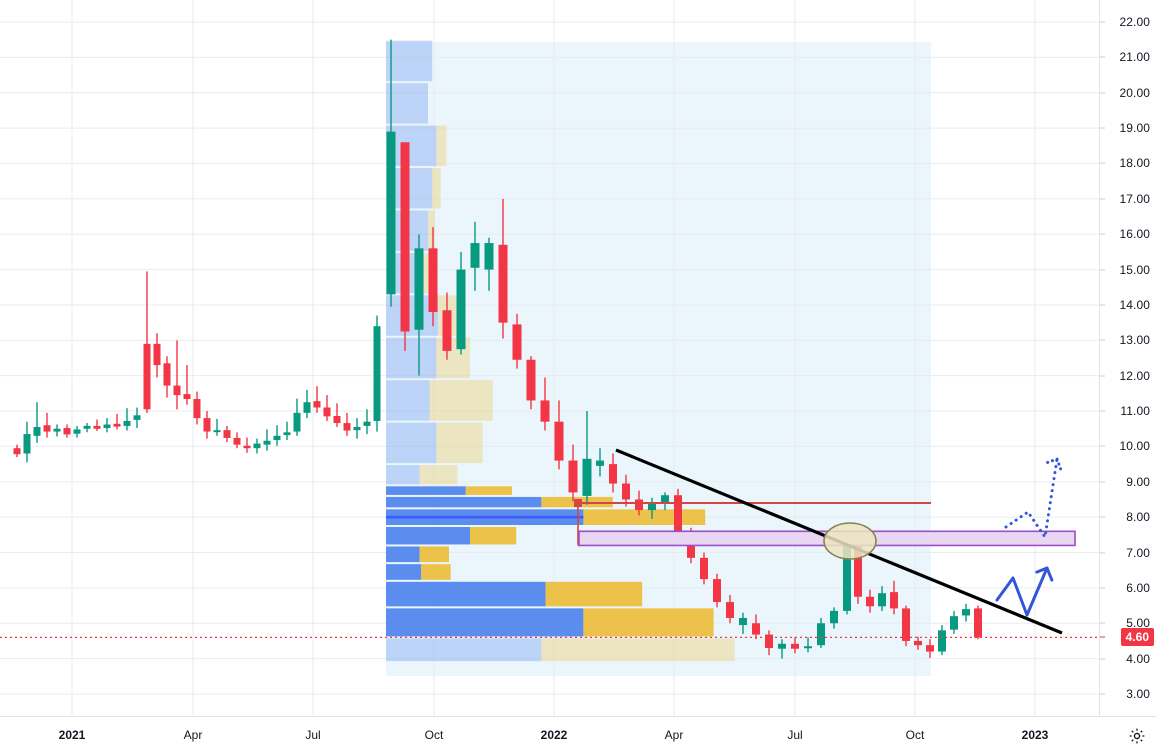 This screenshot has height=753, width=1156. Describe the element at coordinates (578, 503) in the screenshot. I see `resistance-anchor-handle` at that location.